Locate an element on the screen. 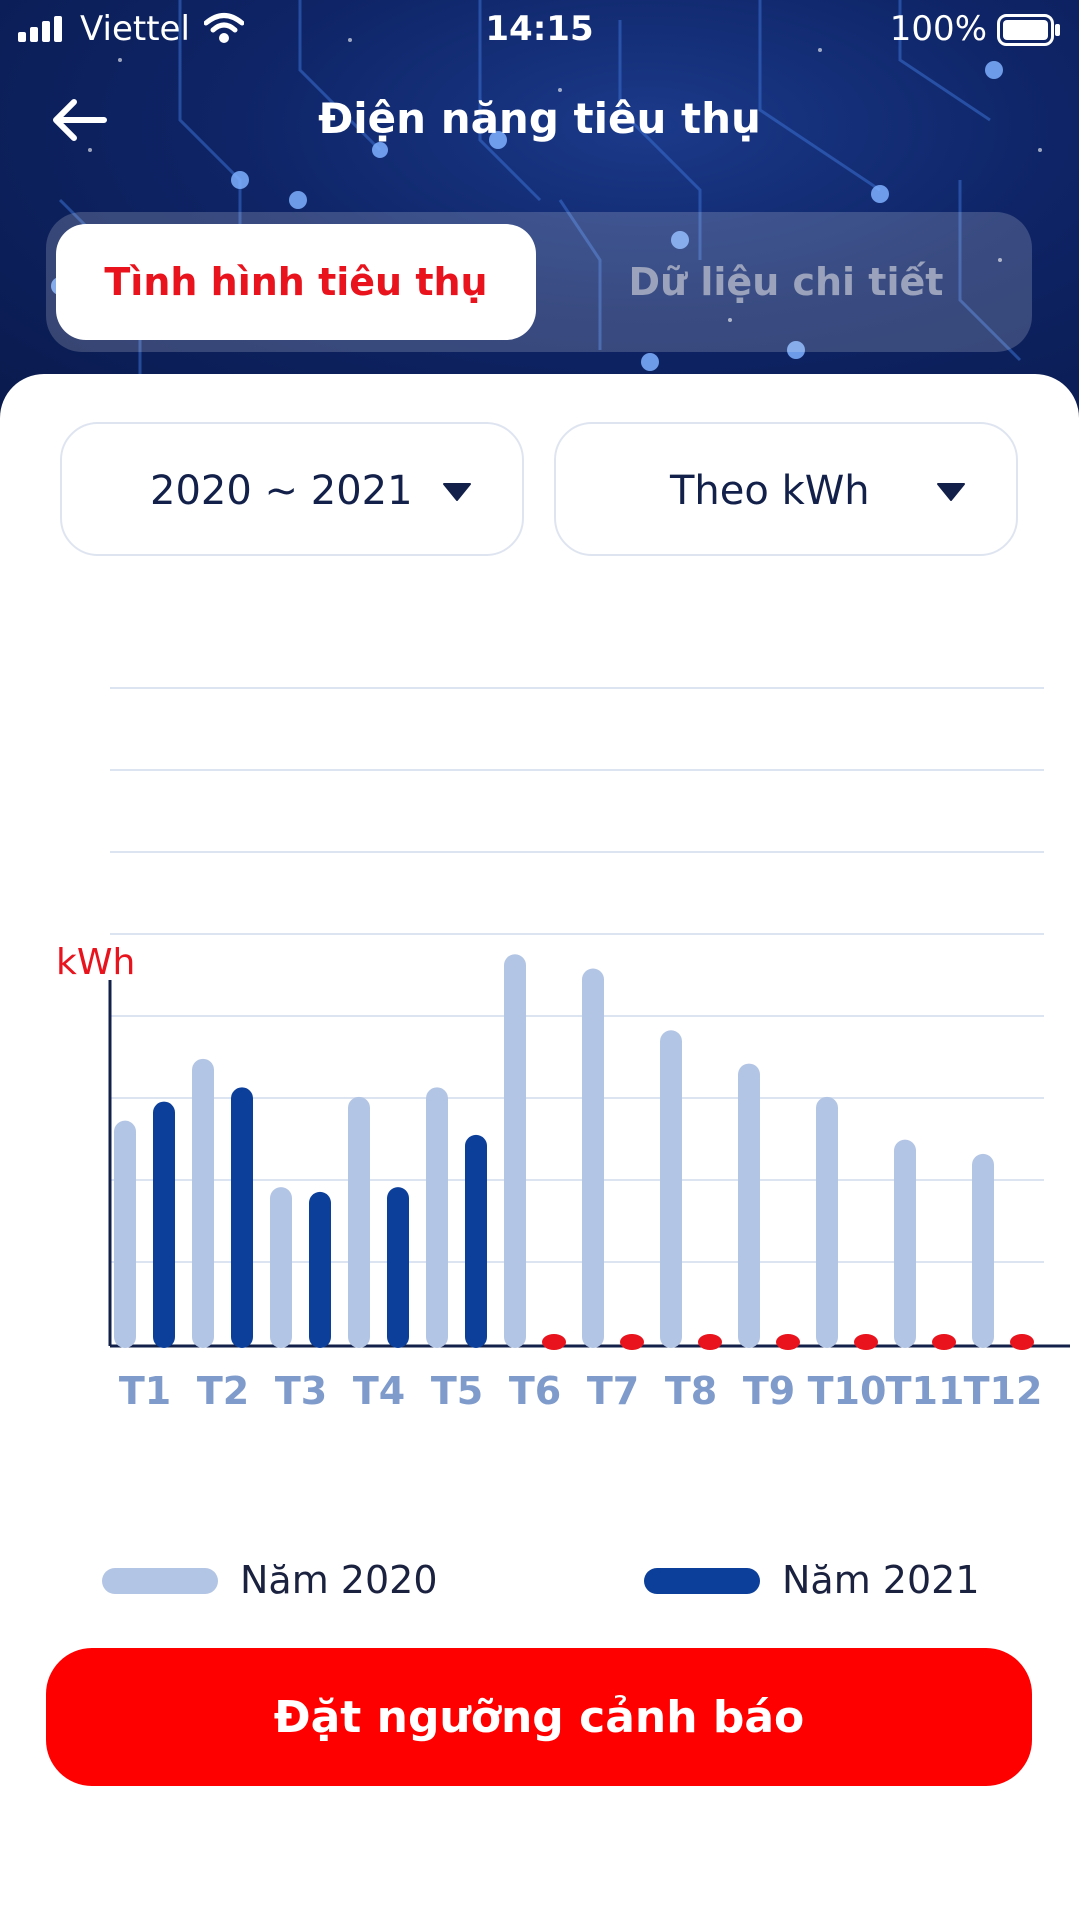 Image resolution: width=1079 pixels, height=1920 pixels. x-tick-label-T1: T1 is located at coordinates (145, 1391).